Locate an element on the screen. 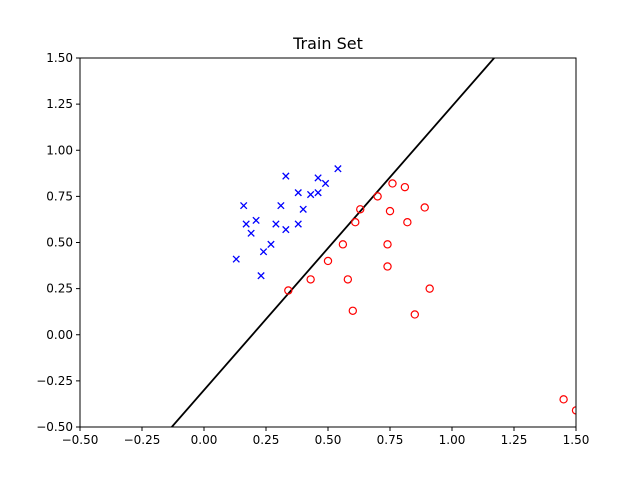 The image size is (640, 484). y-tick-label: −0.50 is located at coordinates (54, 427).